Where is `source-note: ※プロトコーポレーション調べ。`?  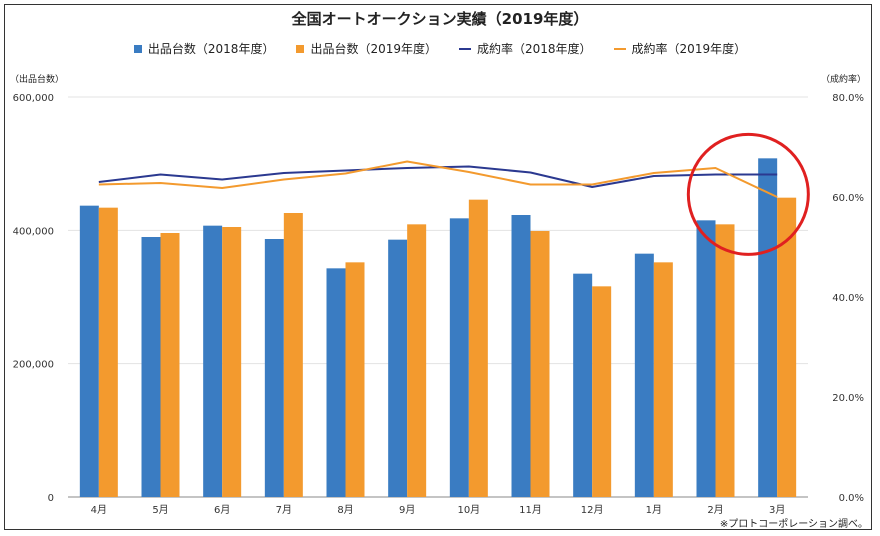
source-note: ※プロトコーポレーション調べ。 is located at coordinates (793, 524).